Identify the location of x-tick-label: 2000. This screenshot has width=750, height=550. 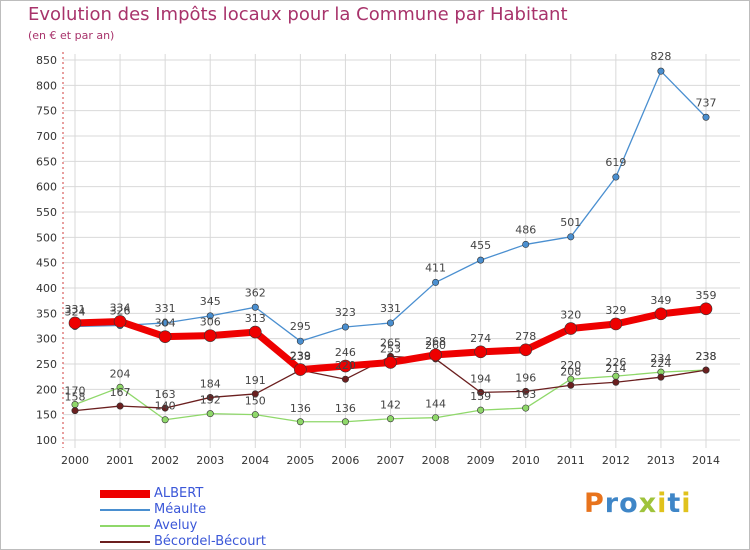
(75, 460).